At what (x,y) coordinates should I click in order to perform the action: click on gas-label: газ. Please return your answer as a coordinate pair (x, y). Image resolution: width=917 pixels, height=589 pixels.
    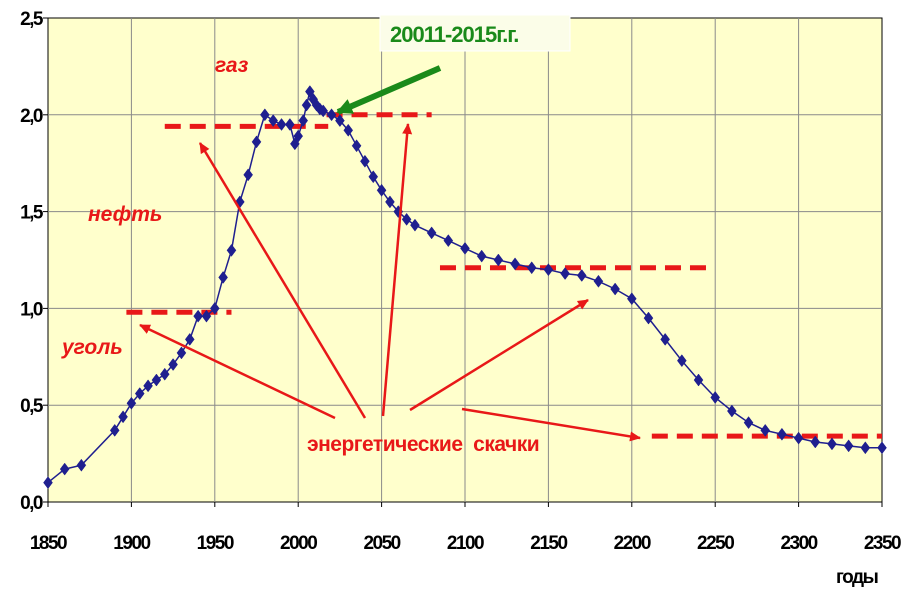
    Looking at the image, I should click on (232, 65).